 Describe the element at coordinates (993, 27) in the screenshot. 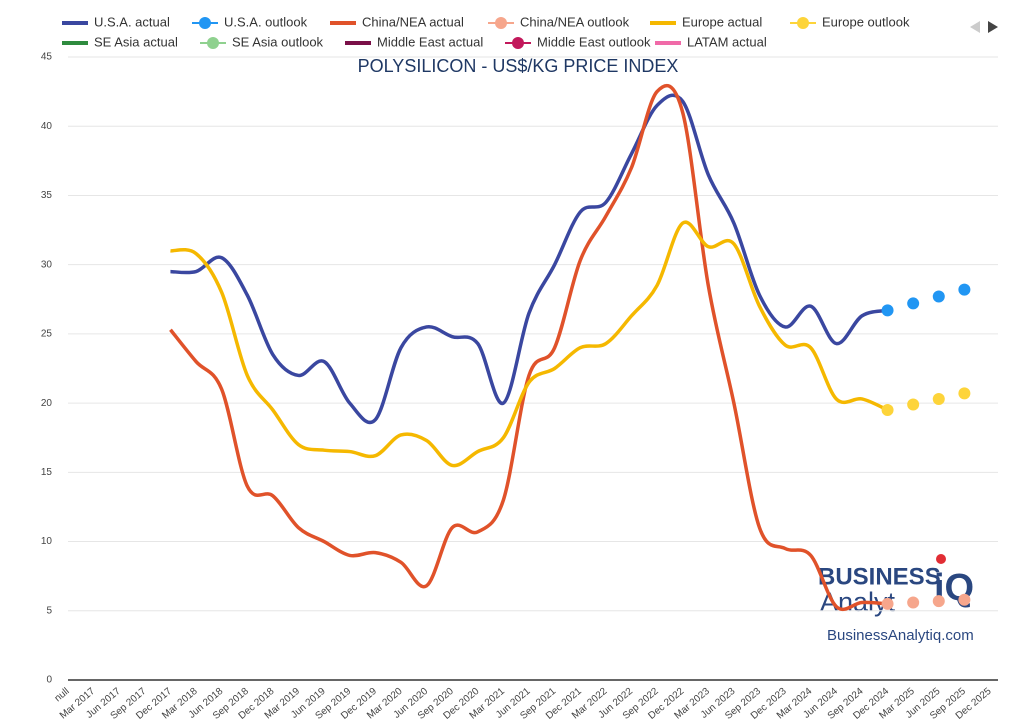

I see `legend-next` at that location.